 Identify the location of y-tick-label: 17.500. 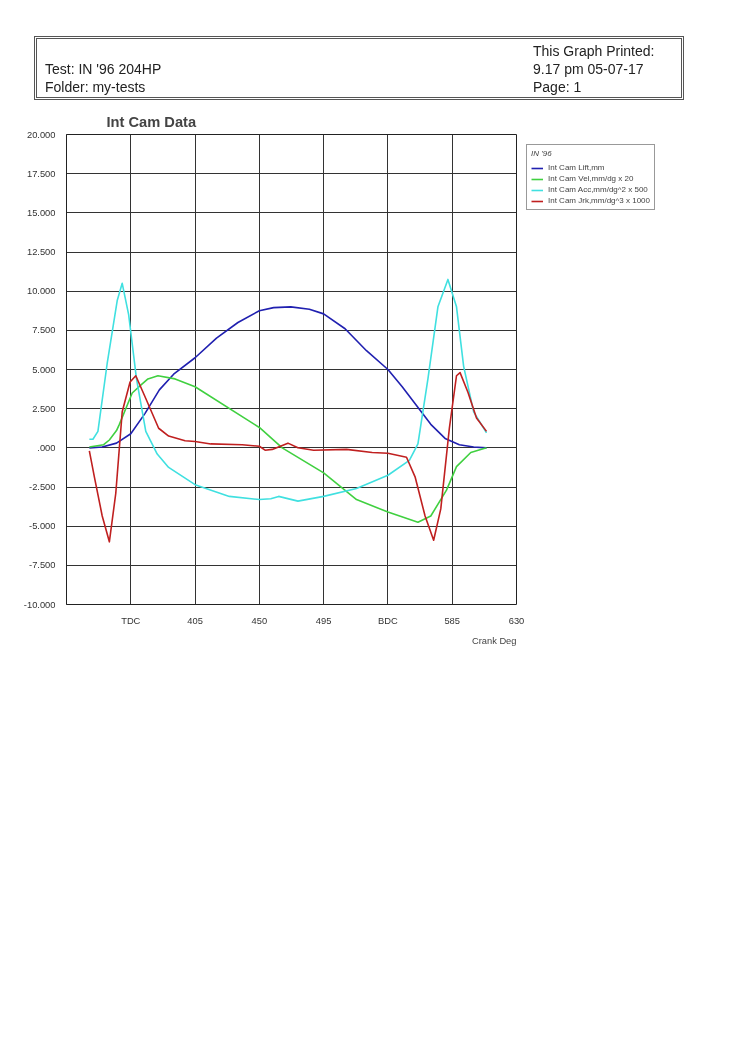
(41, 173).